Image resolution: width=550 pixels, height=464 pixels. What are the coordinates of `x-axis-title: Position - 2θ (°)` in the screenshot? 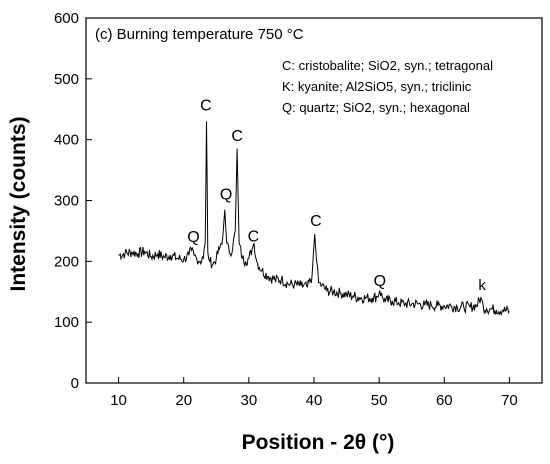 It's located at (318, 442).